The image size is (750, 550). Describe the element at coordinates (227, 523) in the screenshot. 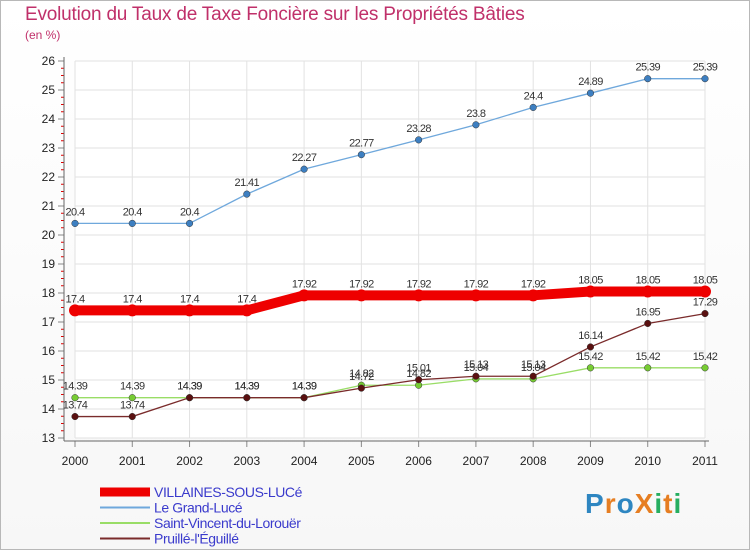

I see `legend-label: Saint-Vincent-du-Lorouër` at that location.